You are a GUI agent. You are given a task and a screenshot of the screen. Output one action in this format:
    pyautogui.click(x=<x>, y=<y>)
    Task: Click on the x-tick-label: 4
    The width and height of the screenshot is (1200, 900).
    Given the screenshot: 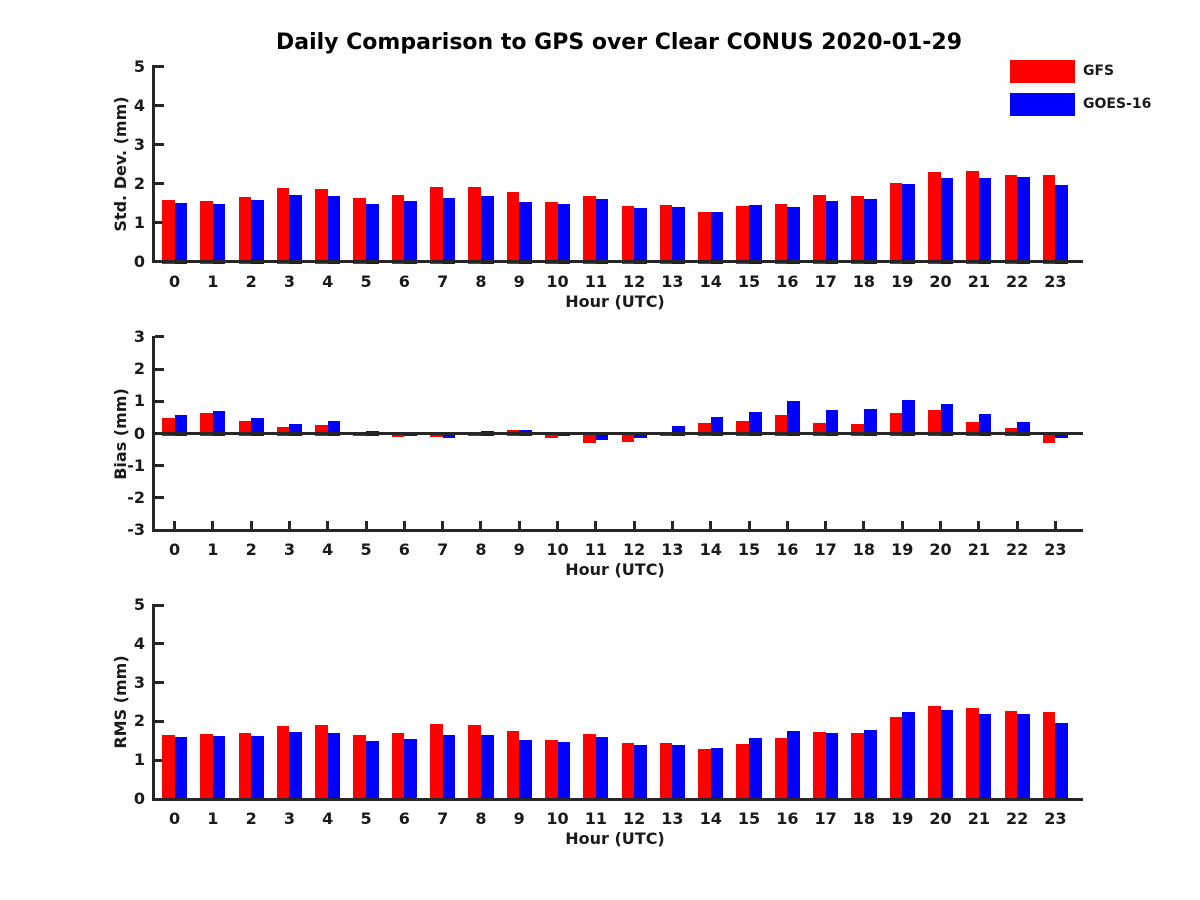 What is the action you would take?
    pyautogui.click(x=328, y=281)
    